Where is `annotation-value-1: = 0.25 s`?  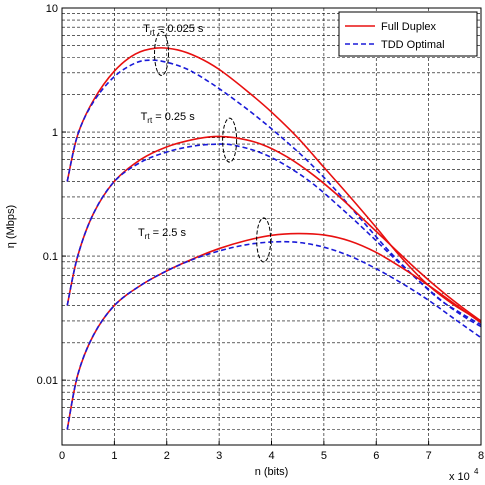 annotation-value-1: = 0.25 s is located at coordinates (173, 117).